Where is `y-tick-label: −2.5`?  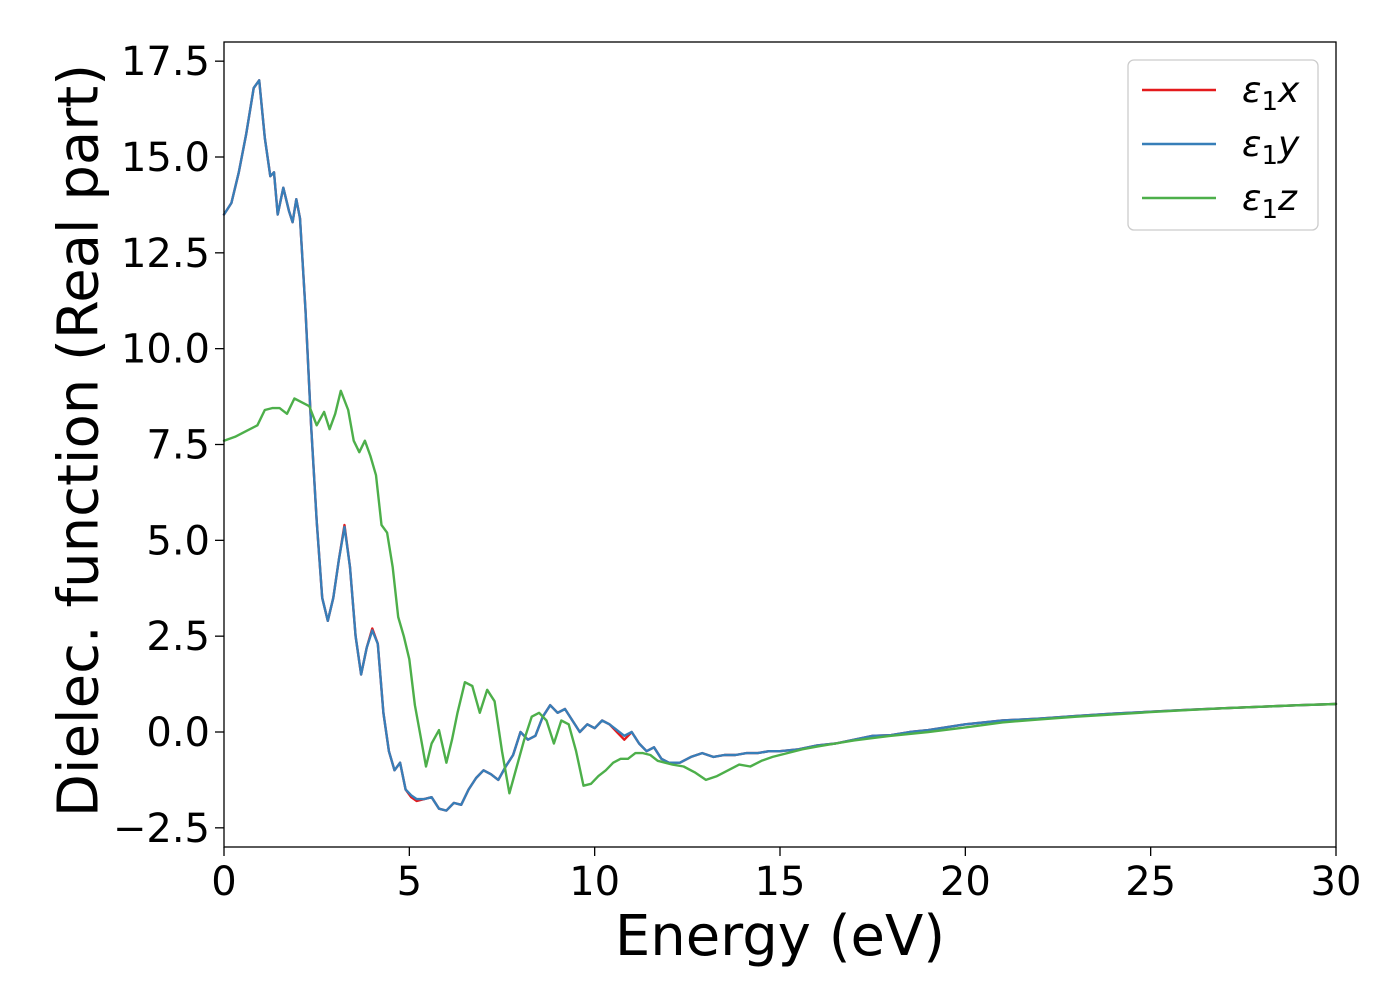
y-tick-label: −2.5 is located at coordinates (161, 829).